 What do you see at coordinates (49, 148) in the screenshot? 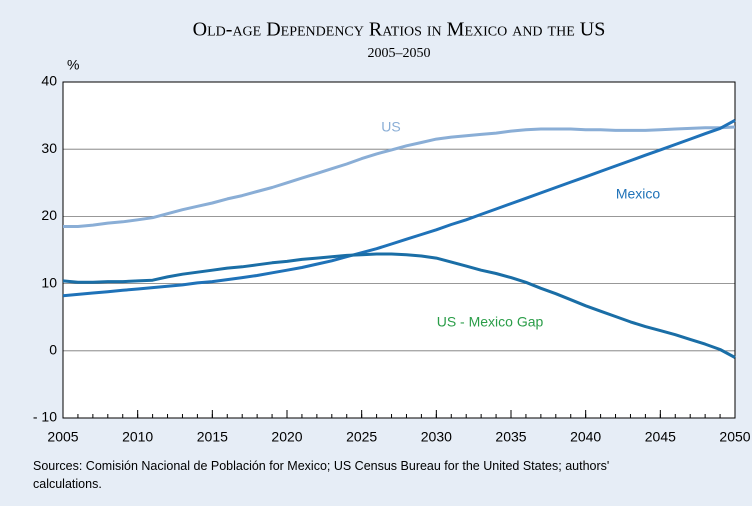
I see `y-tick-label: 30` at bounding box center [49, 148].